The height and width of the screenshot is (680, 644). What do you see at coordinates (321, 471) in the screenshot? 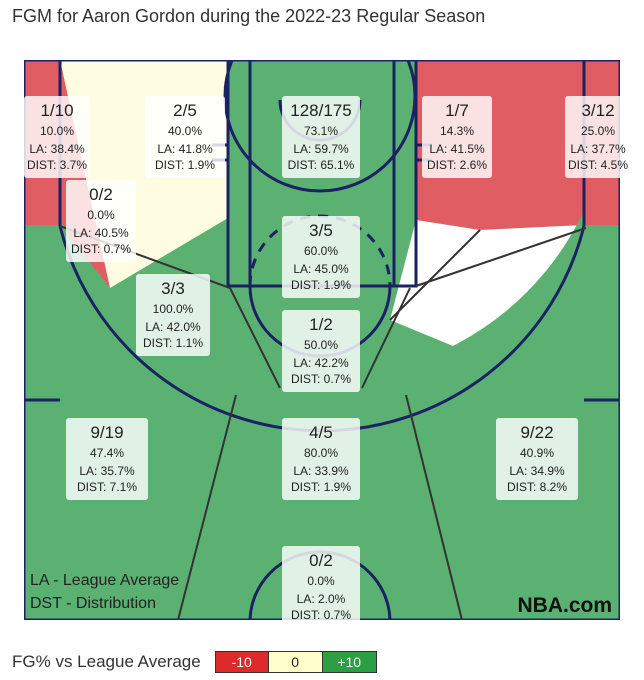
I see `zone-la: LA: 33.9%` at bounding box center [321, 471].